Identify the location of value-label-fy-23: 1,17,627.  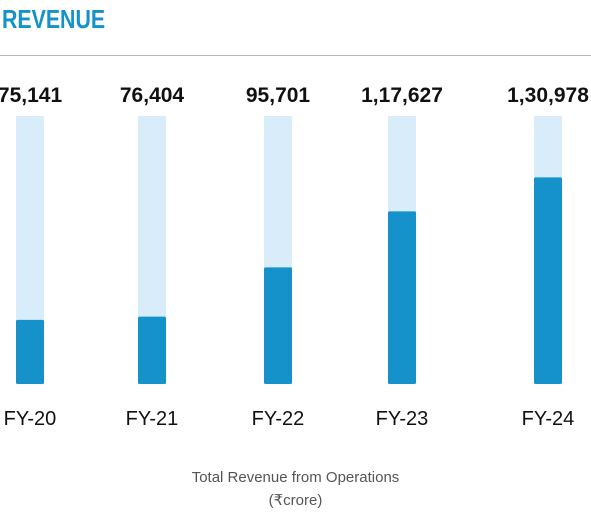
(402, 95).